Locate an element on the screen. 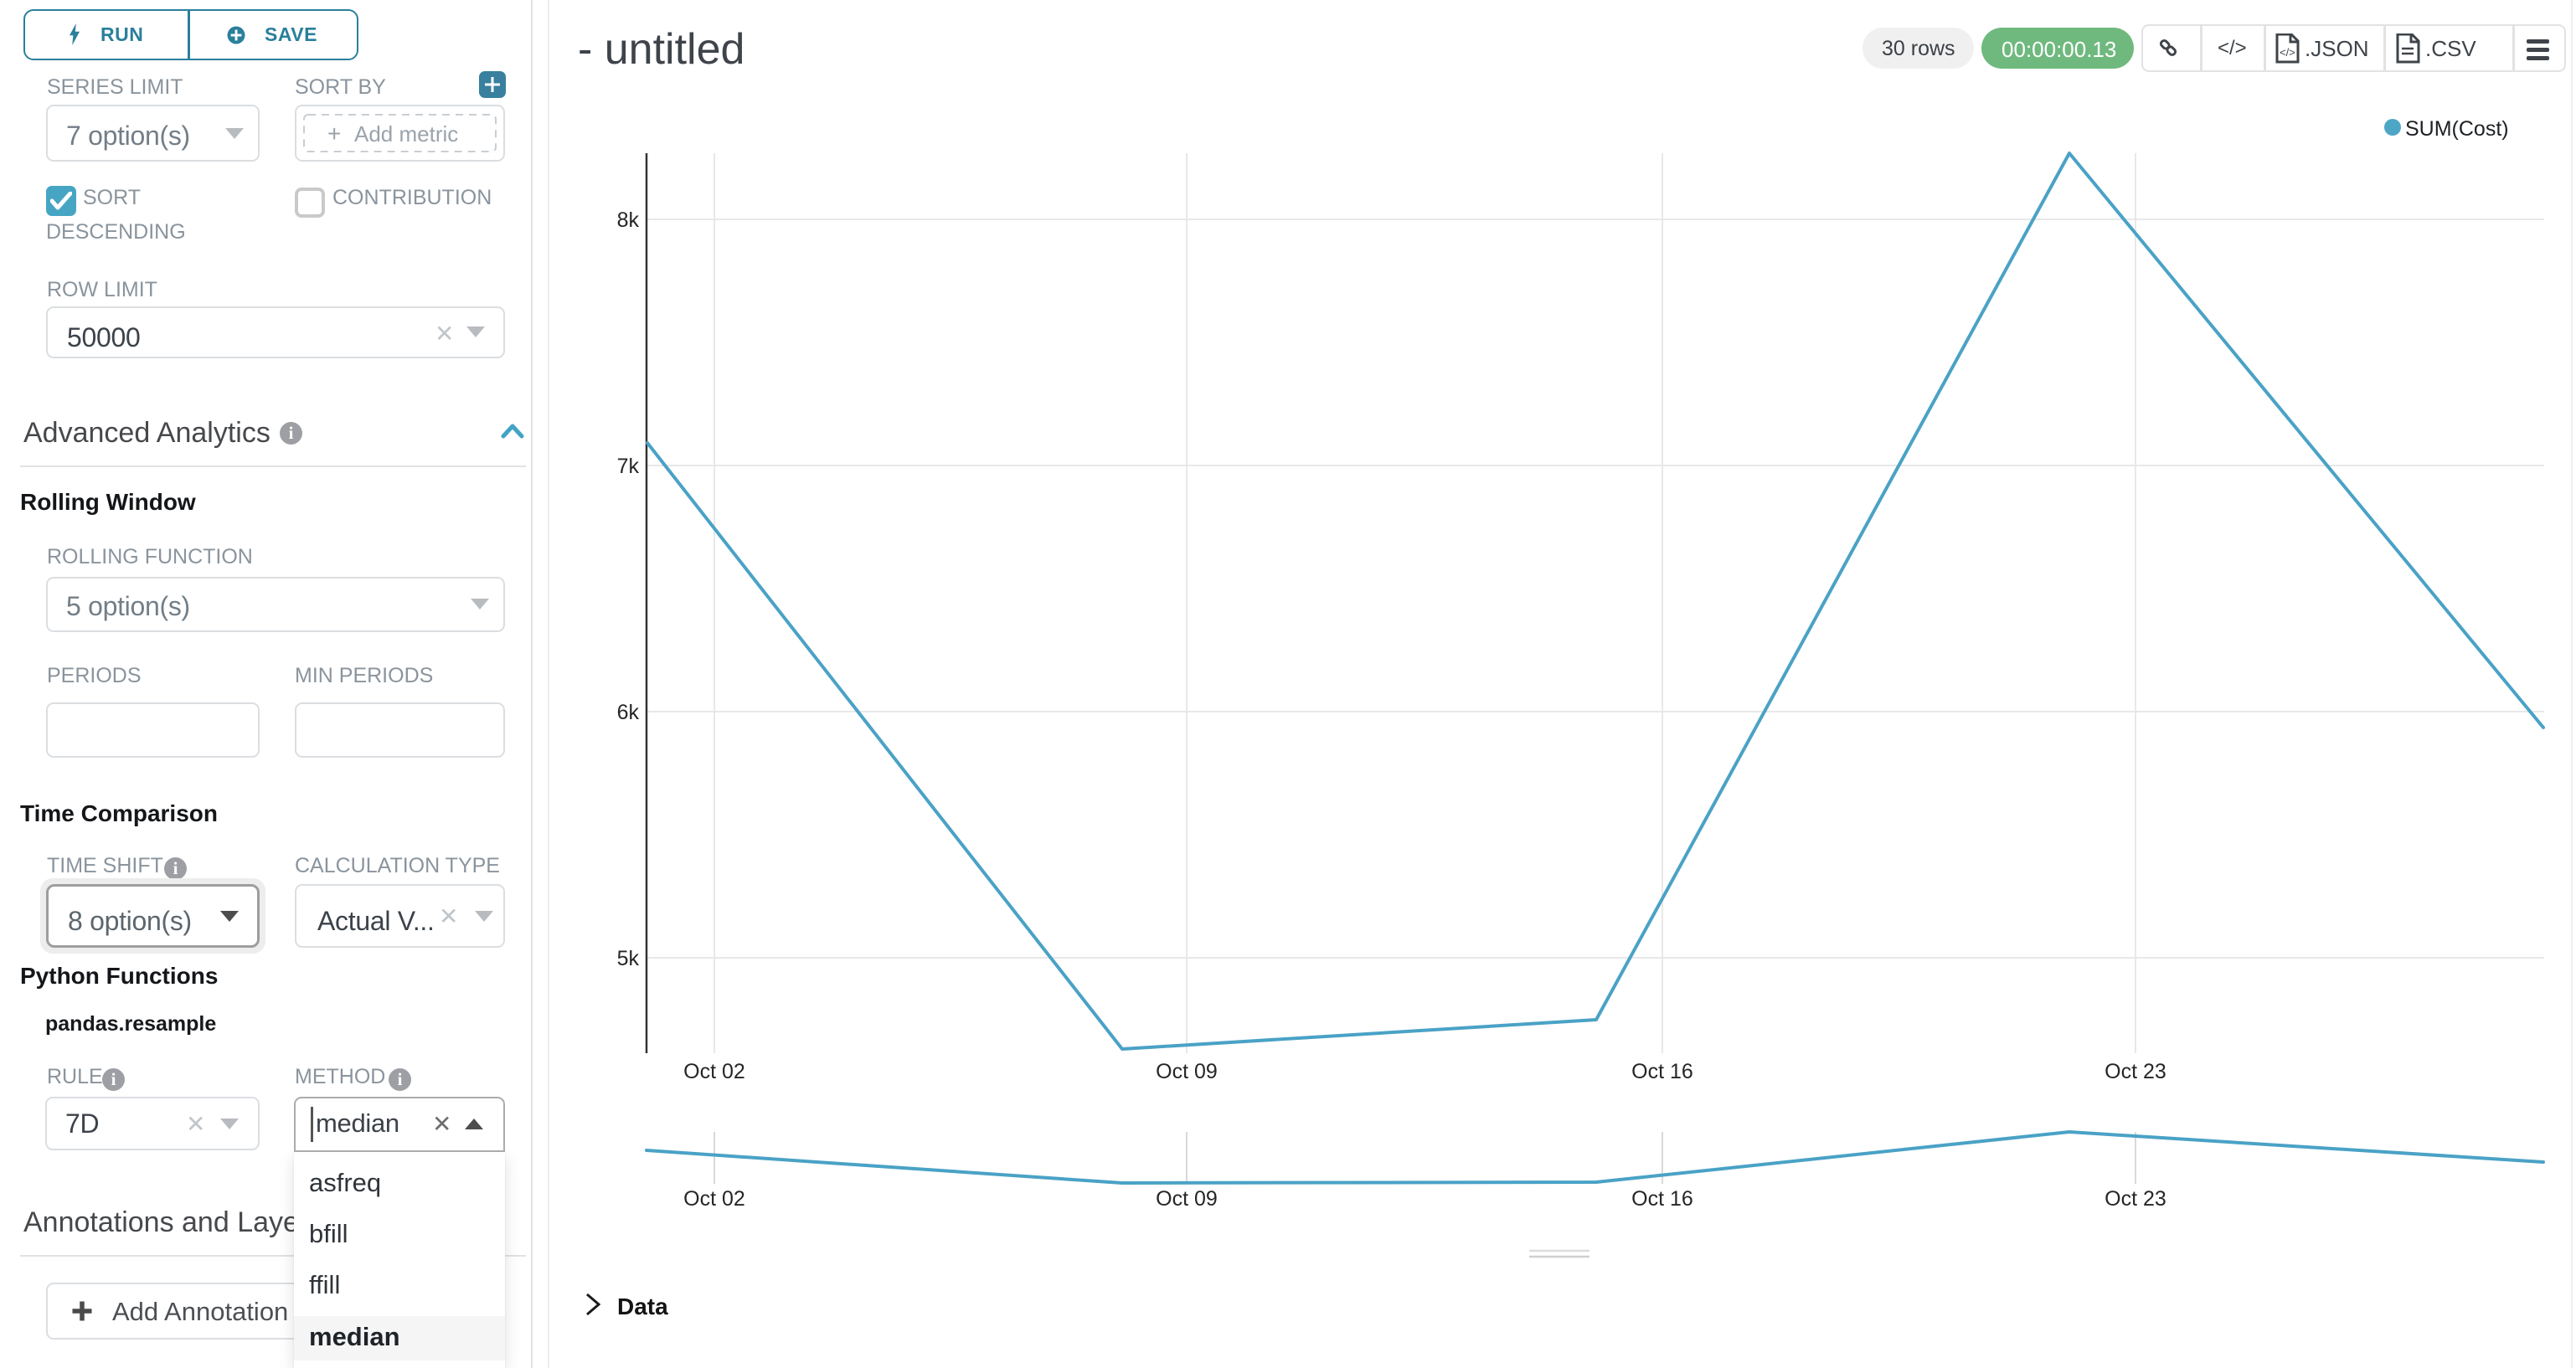 The height and width of the screenshot is (1368, 2576). svg-text: 6k is located at coordinates (628, 712).